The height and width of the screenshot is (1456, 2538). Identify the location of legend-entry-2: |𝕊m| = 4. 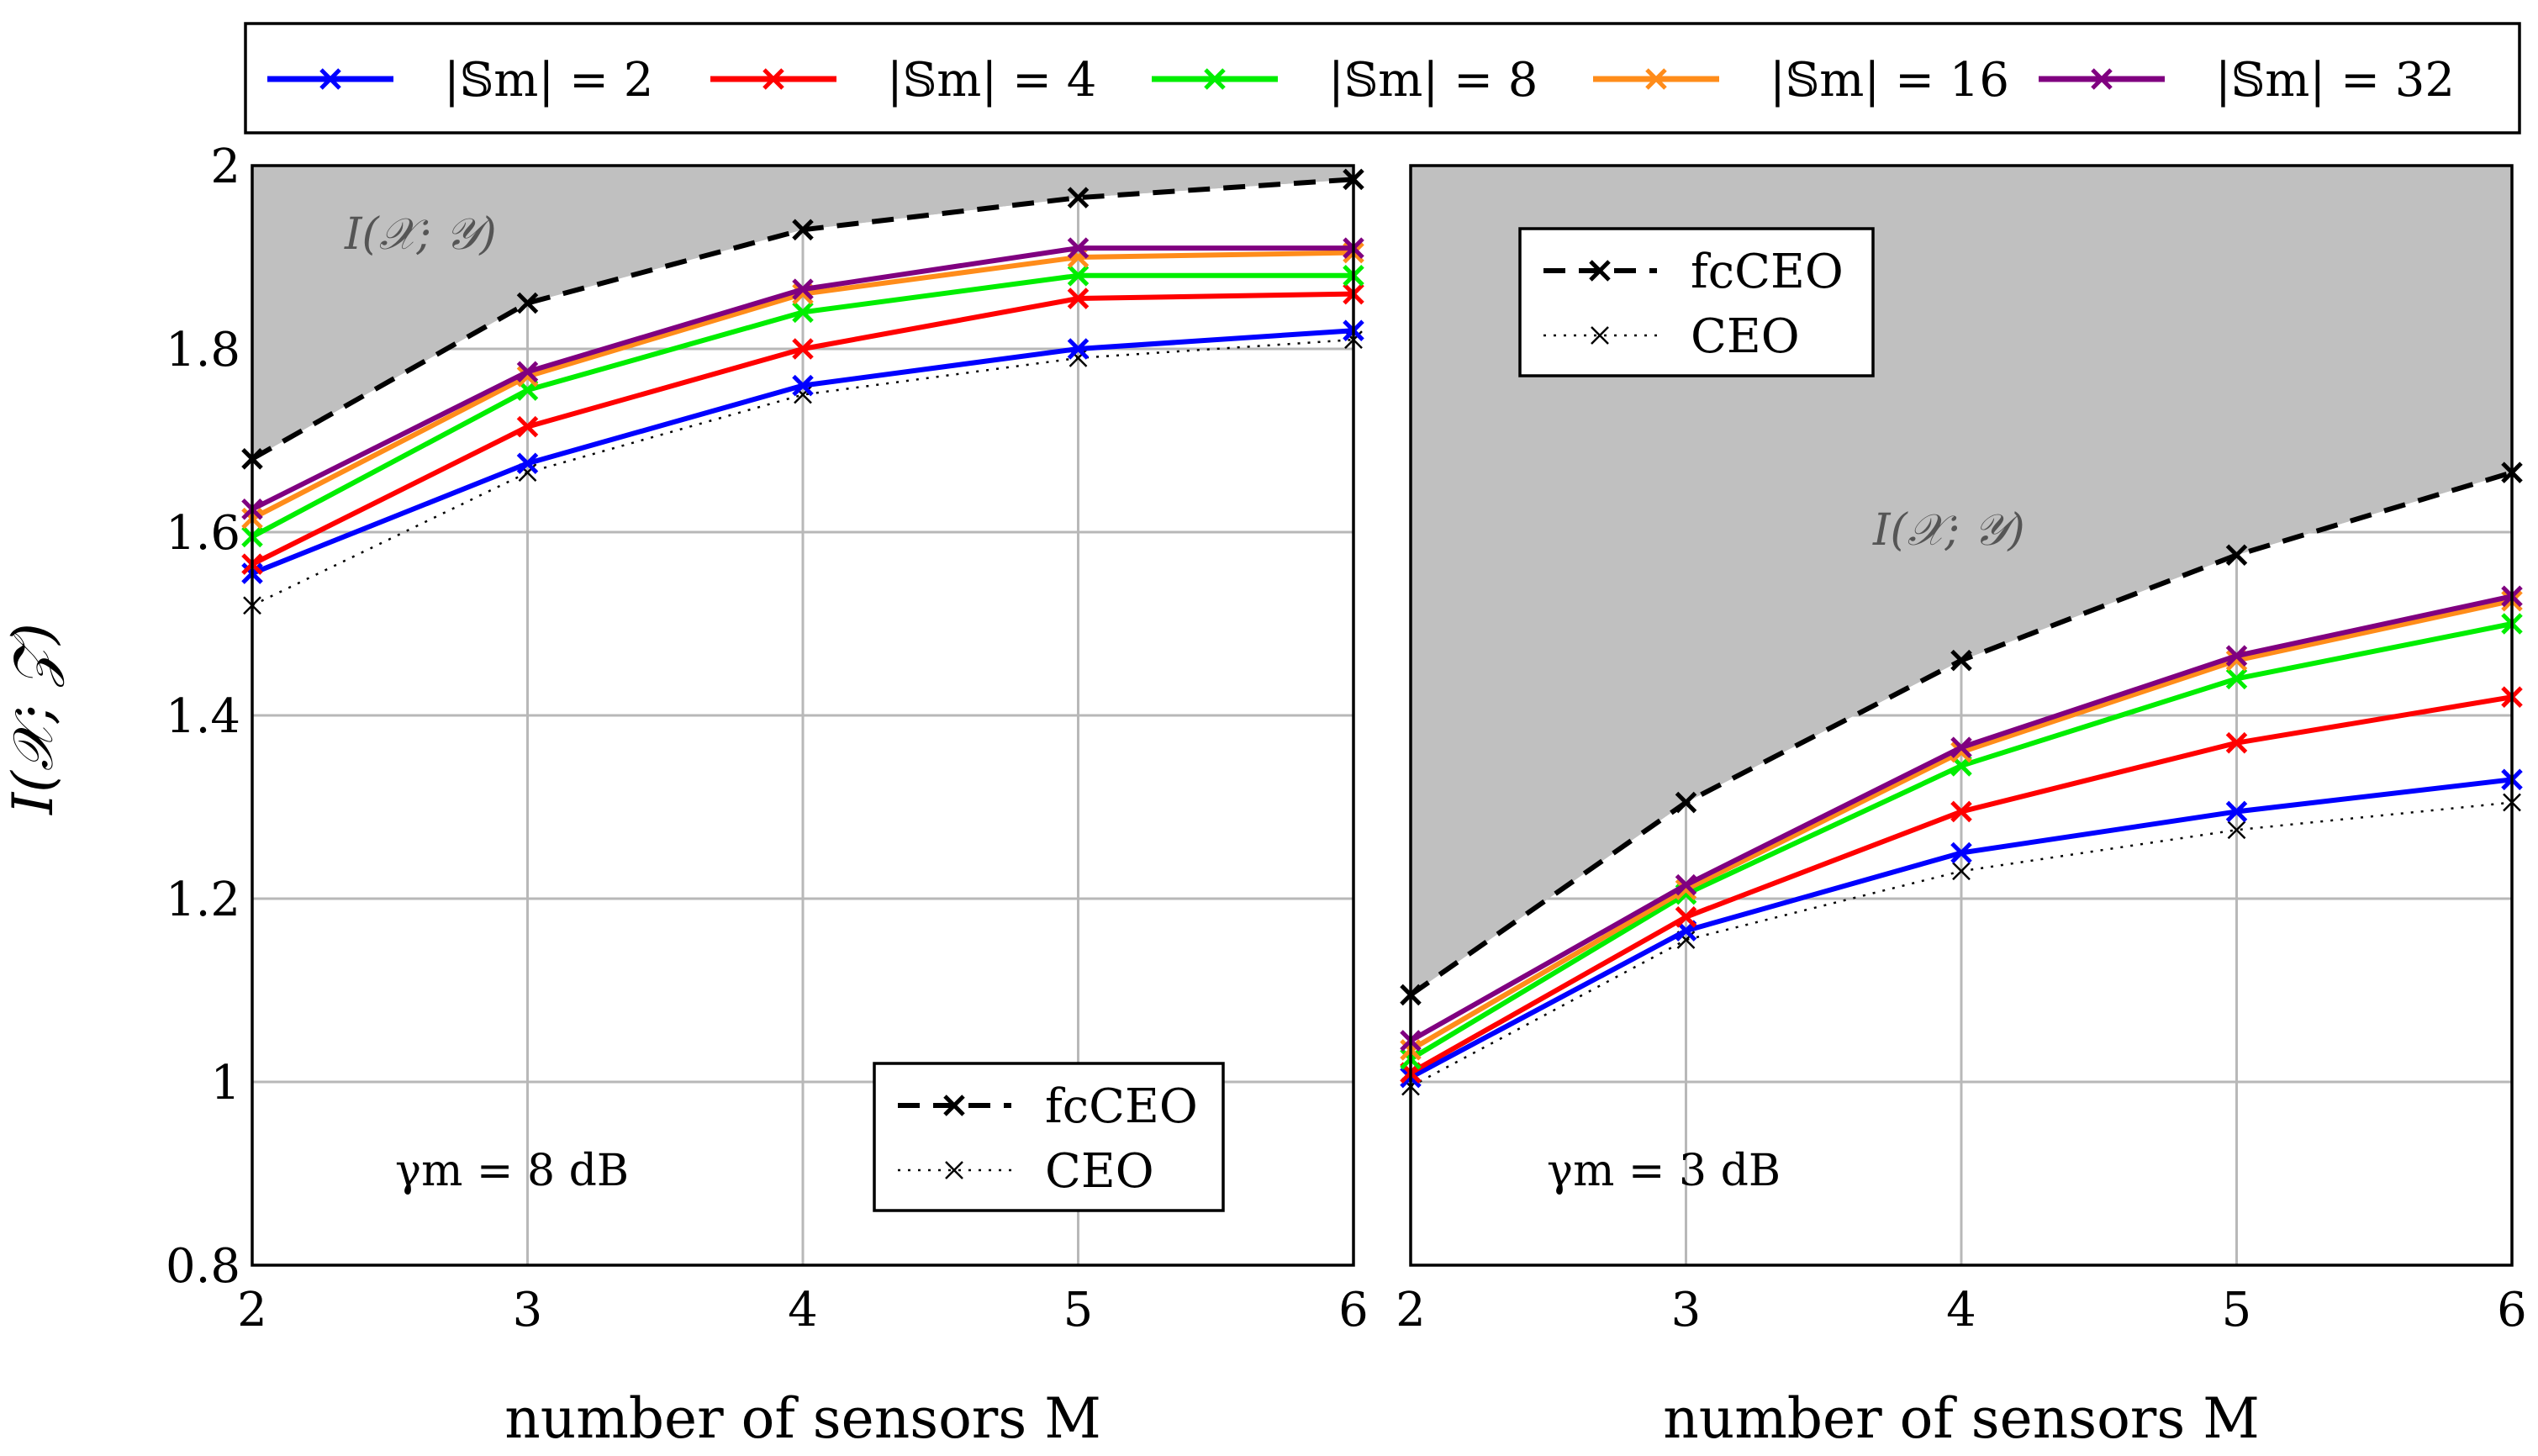
(903, 80).